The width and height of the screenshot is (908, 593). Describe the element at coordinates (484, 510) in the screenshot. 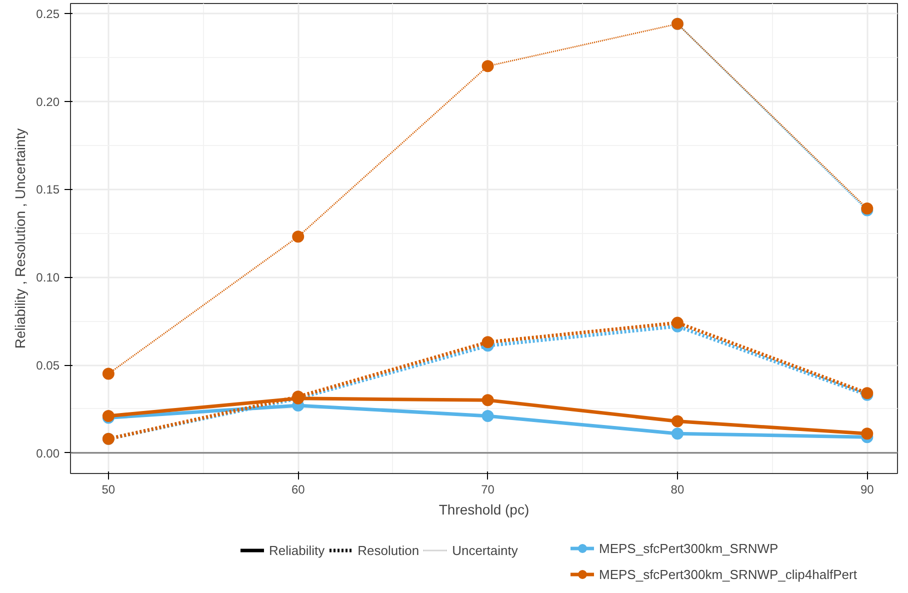

I see `x-axis-title: Threshold (pc)` at that location.